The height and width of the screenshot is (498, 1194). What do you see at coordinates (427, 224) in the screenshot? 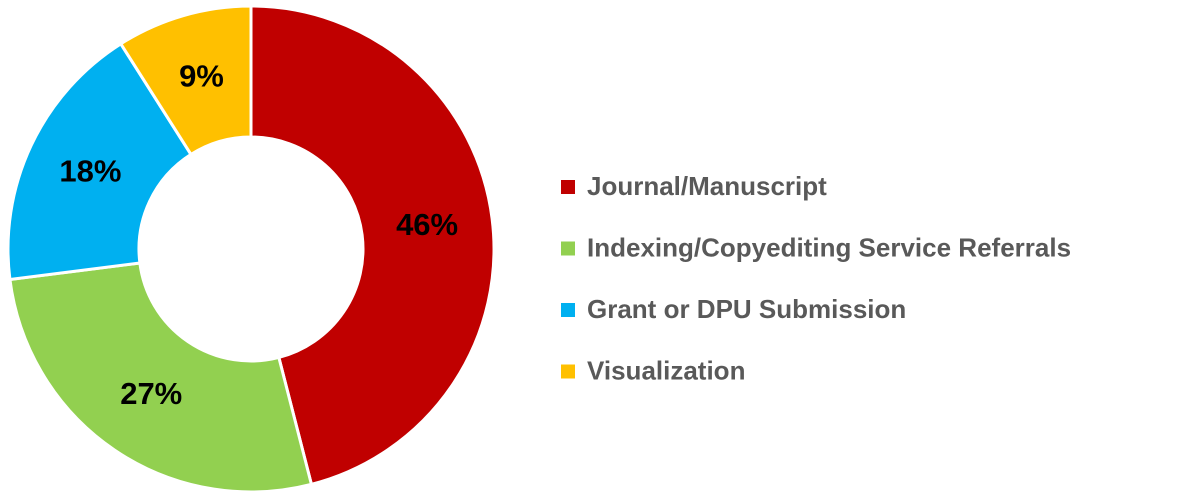
I see `value-label: 46%` at bounding box center [427, 224].